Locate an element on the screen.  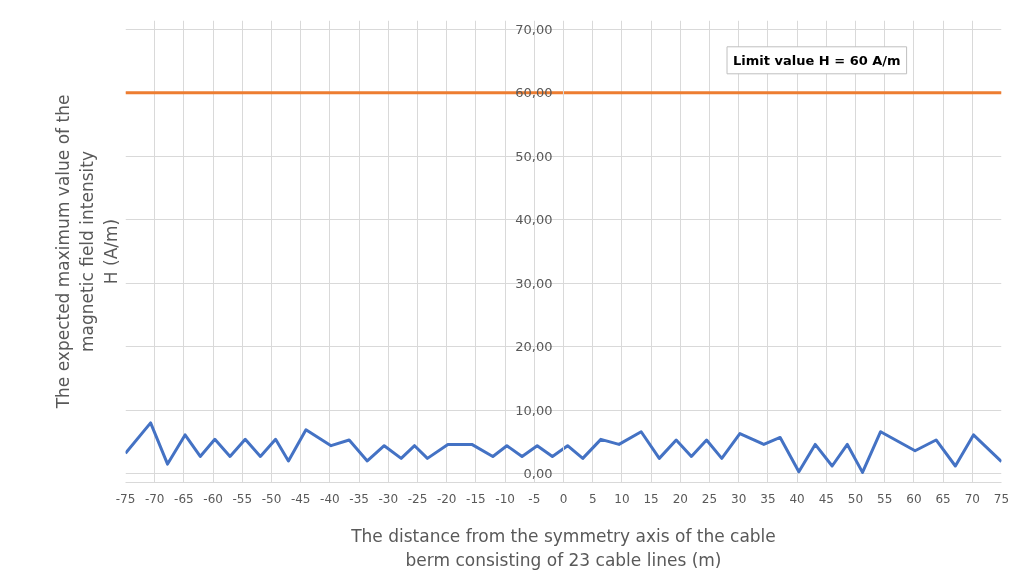
x-tick-label: -25 is located at coordinates (417, 498).